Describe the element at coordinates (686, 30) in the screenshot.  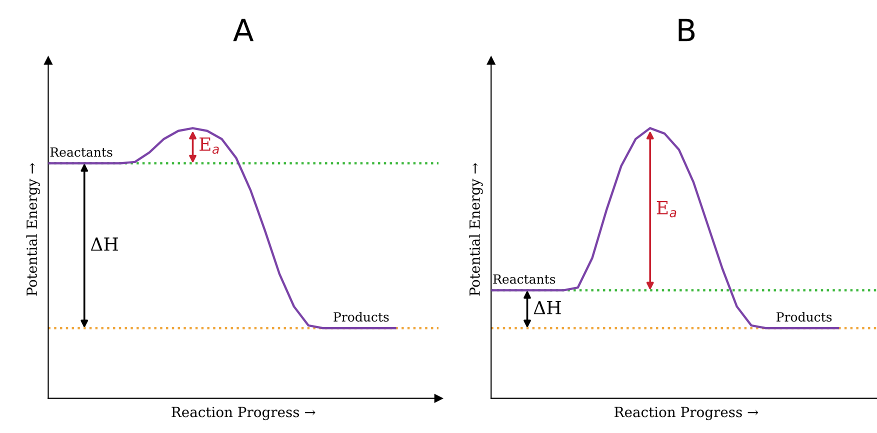
I see `chart-title: B` at that location.